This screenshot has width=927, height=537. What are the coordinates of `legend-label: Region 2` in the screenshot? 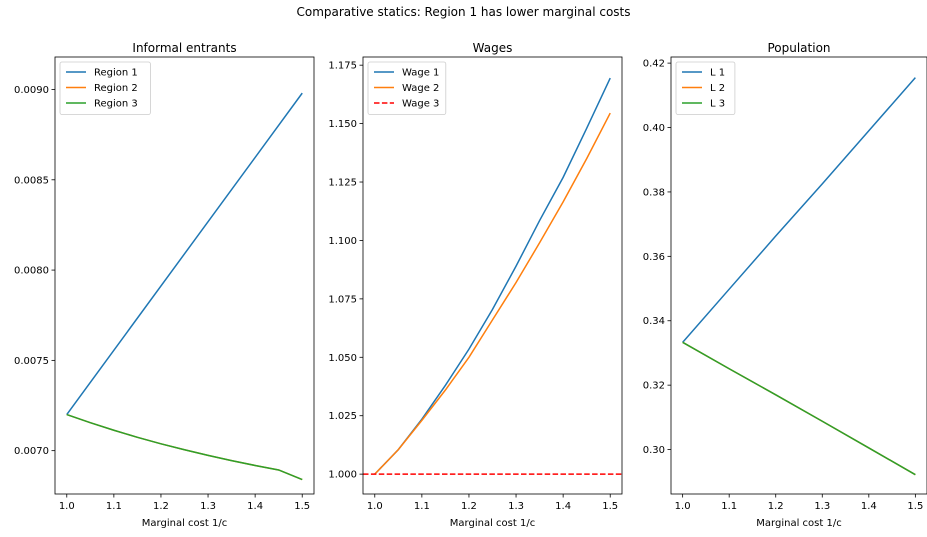 It's located at (116, 88).